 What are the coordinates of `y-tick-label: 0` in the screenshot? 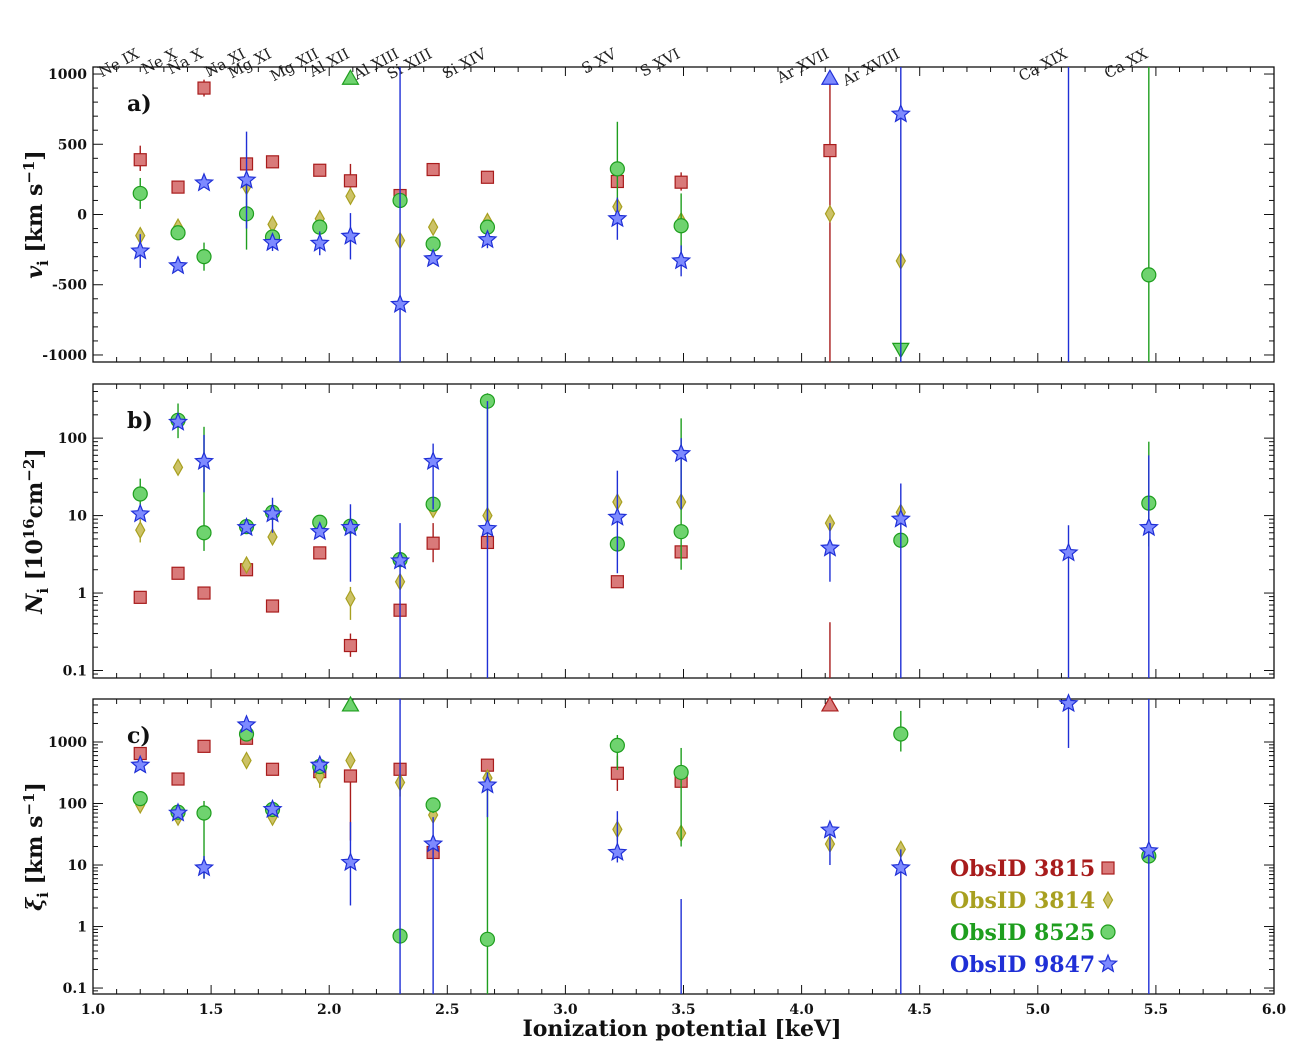 It's located at (82, 216).